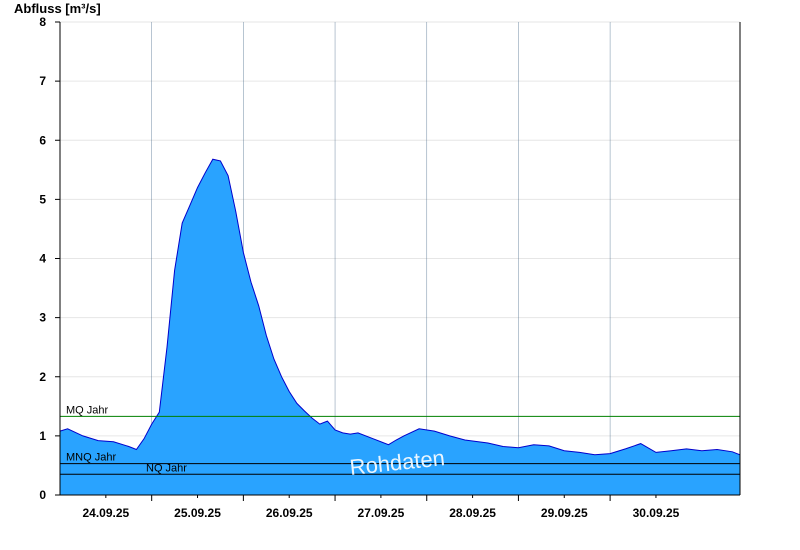 This screenshot has width=800, height=550. What do you see at coordinates (42, 22) in the screenshot?
I see `y-tick-label: 8` at bounding box center [42, 22].